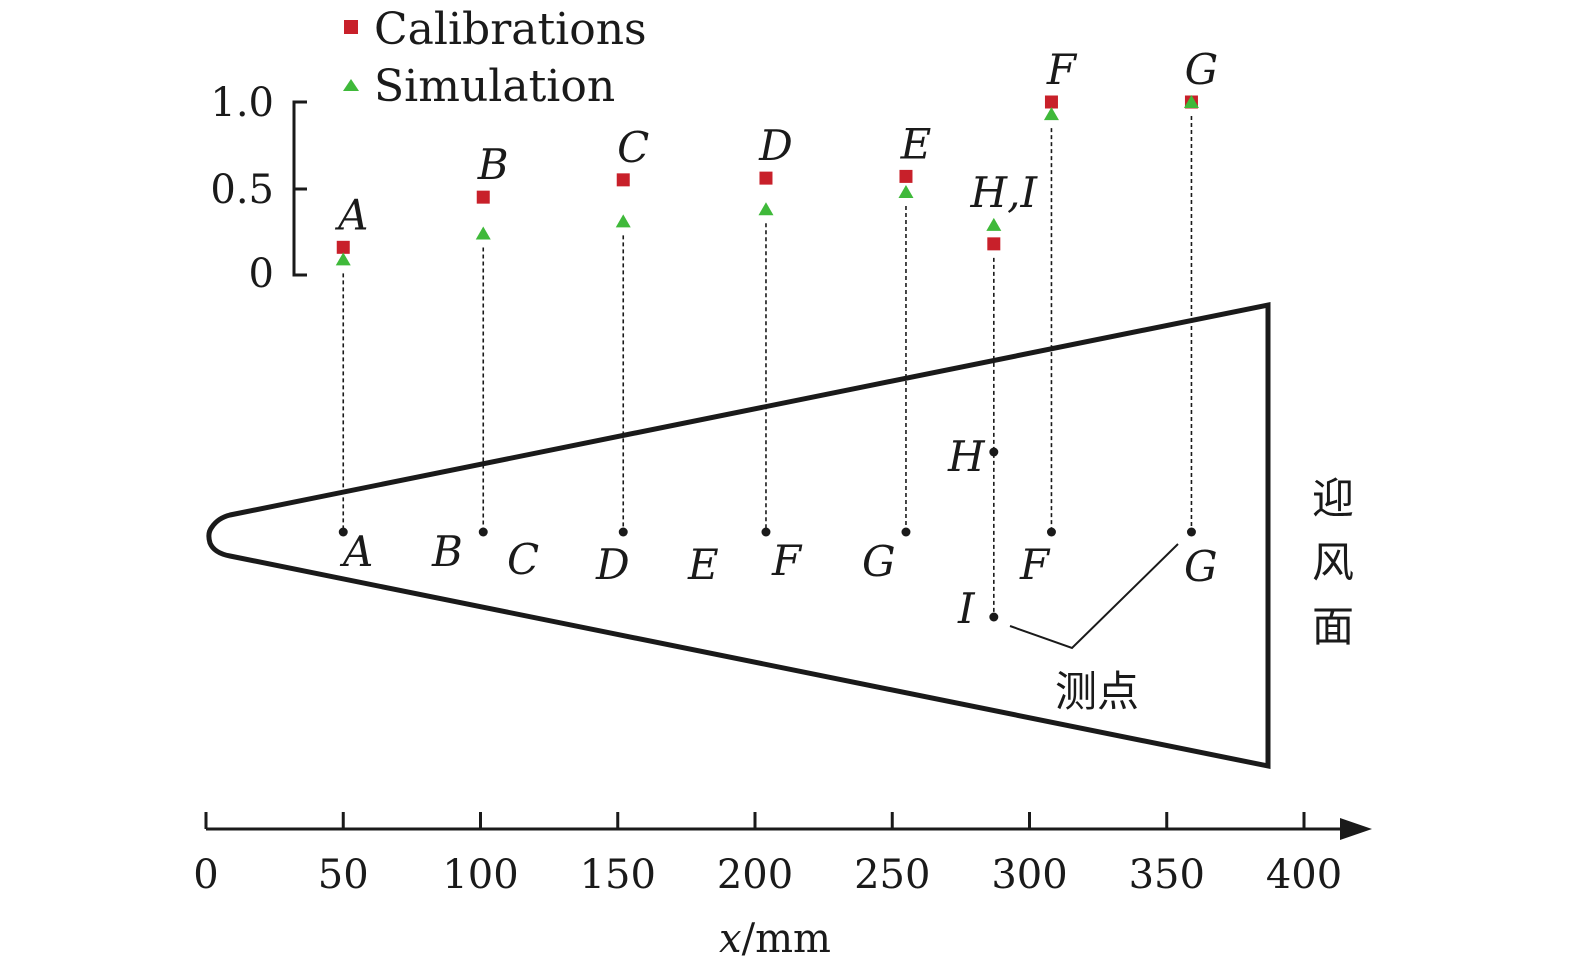 This screenshot has height=971, width=1575. I want to click on legend-simulation-label: Simulation, so click(494, 86).